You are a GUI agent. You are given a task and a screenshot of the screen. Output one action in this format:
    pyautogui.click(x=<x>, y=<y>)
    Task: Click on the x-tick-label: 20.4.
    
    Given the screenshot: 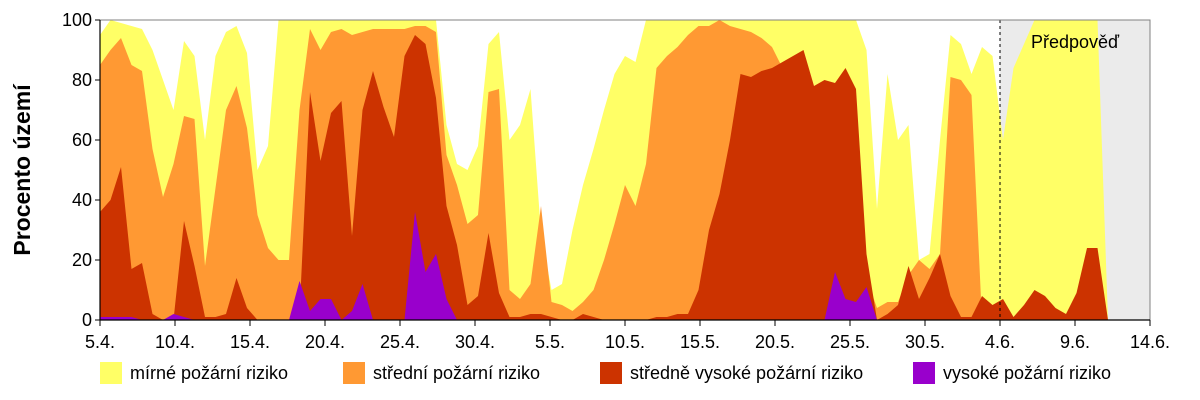 What is the action you would take?
    pyautogui.click(x=325, y=342)
    